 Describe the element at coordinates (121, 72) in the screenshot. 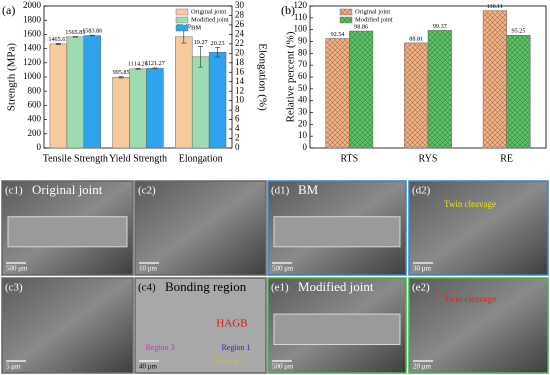

I see `value-label: 995.85` at that location.